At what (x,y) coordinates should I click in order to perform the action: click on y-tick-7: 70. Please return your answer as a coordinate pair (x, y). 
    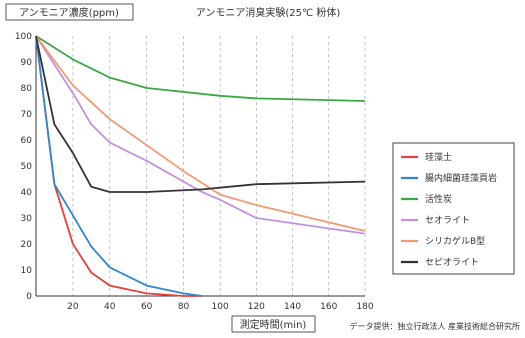
    Looking at the image, I should click on (27, 115).